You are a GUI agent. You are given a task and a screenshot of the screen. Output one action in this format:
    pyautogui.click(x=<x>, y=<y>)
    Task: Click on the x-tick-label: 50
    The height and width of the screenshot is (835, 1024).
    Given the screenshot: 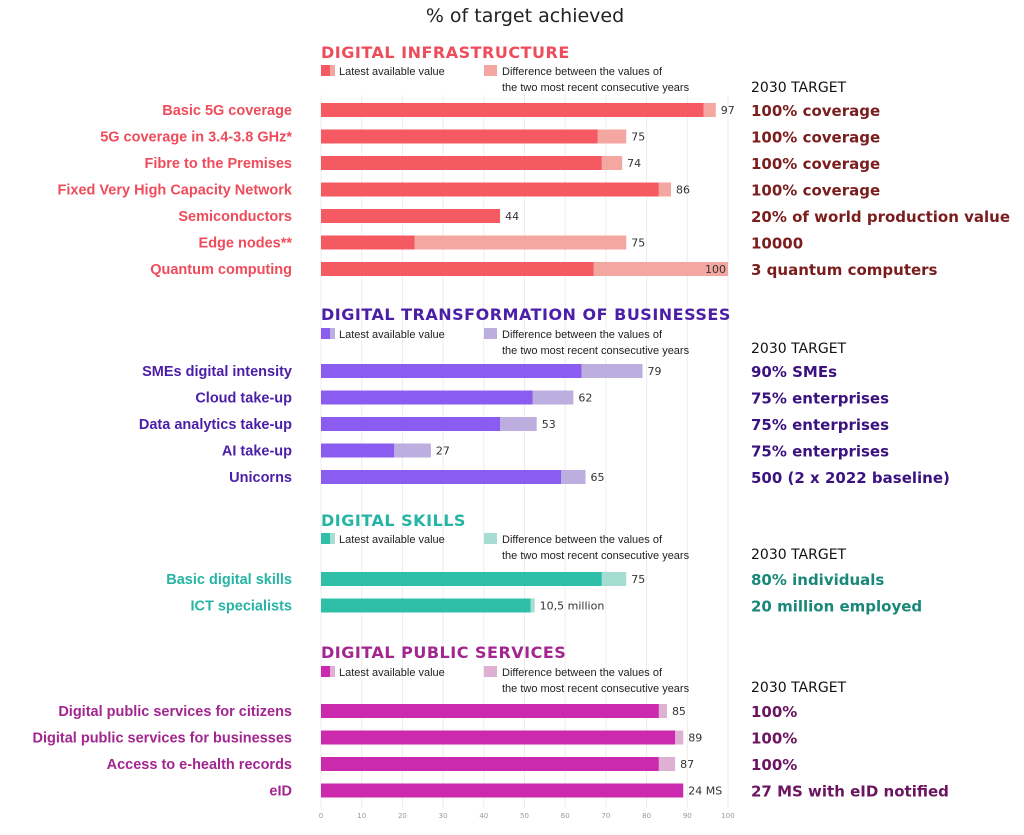 What is the action you would take?
    pyautogui.click(x=524, y=816)
    